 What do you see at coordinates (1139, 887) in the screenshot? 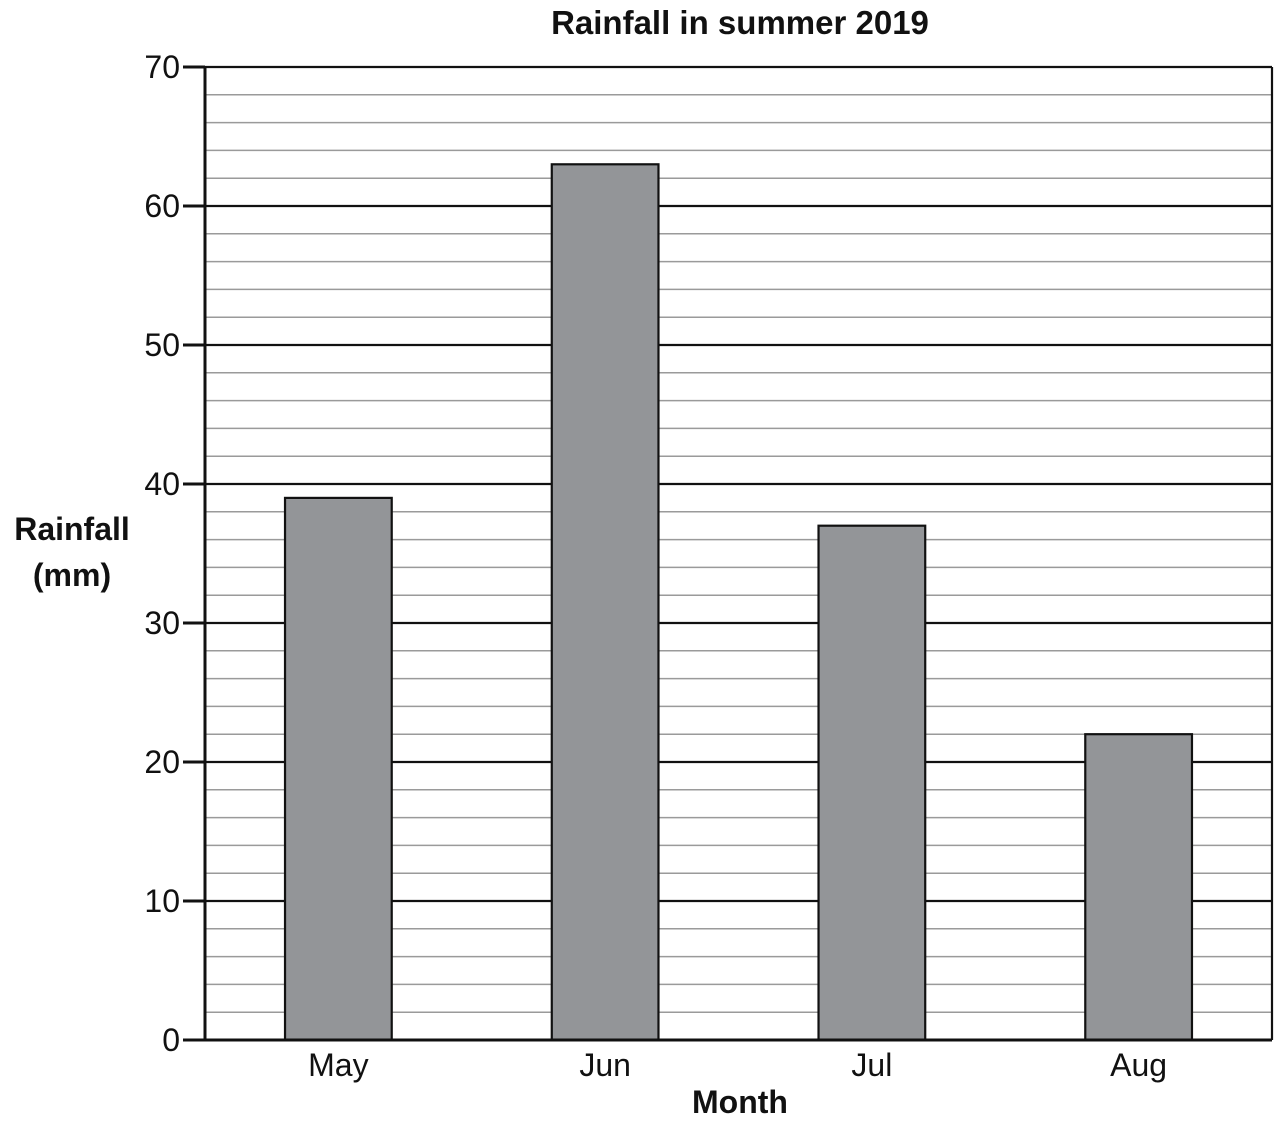
I see `bar-aug` at bounding box center [1139, 887].